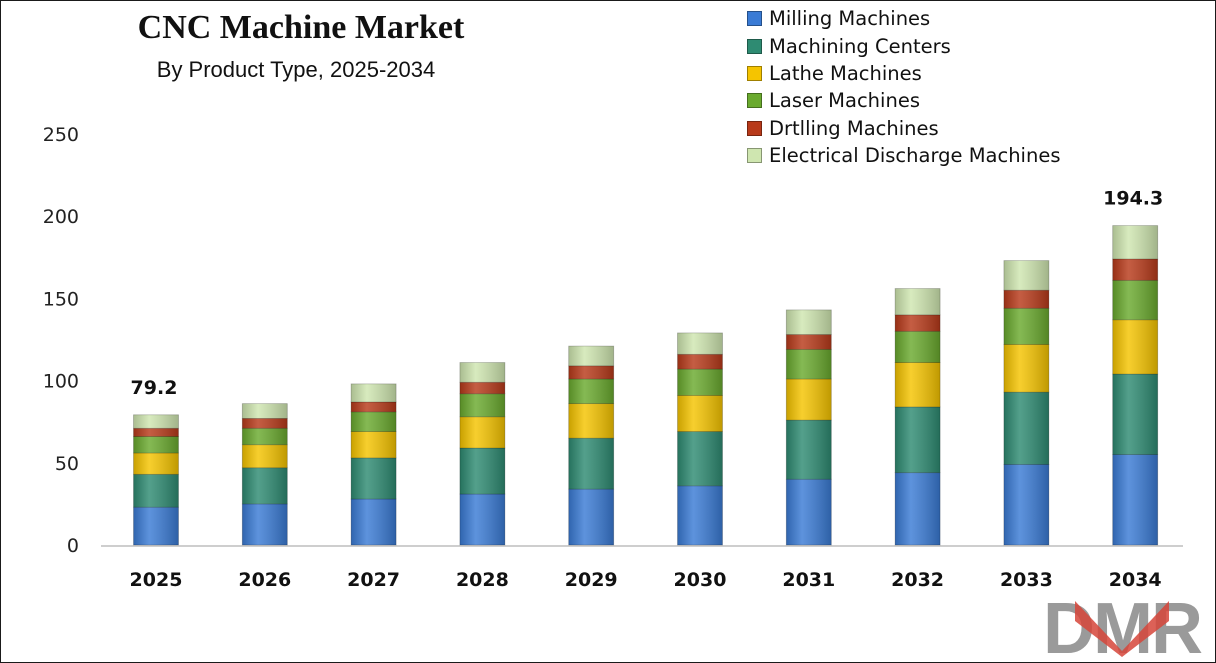 The width and height of the screenshot is (1216, 663). What do you see at coordinates (700, 580) in the screenshot?
I see `x-tick-label: 2030` at bounding box center [700, 580].